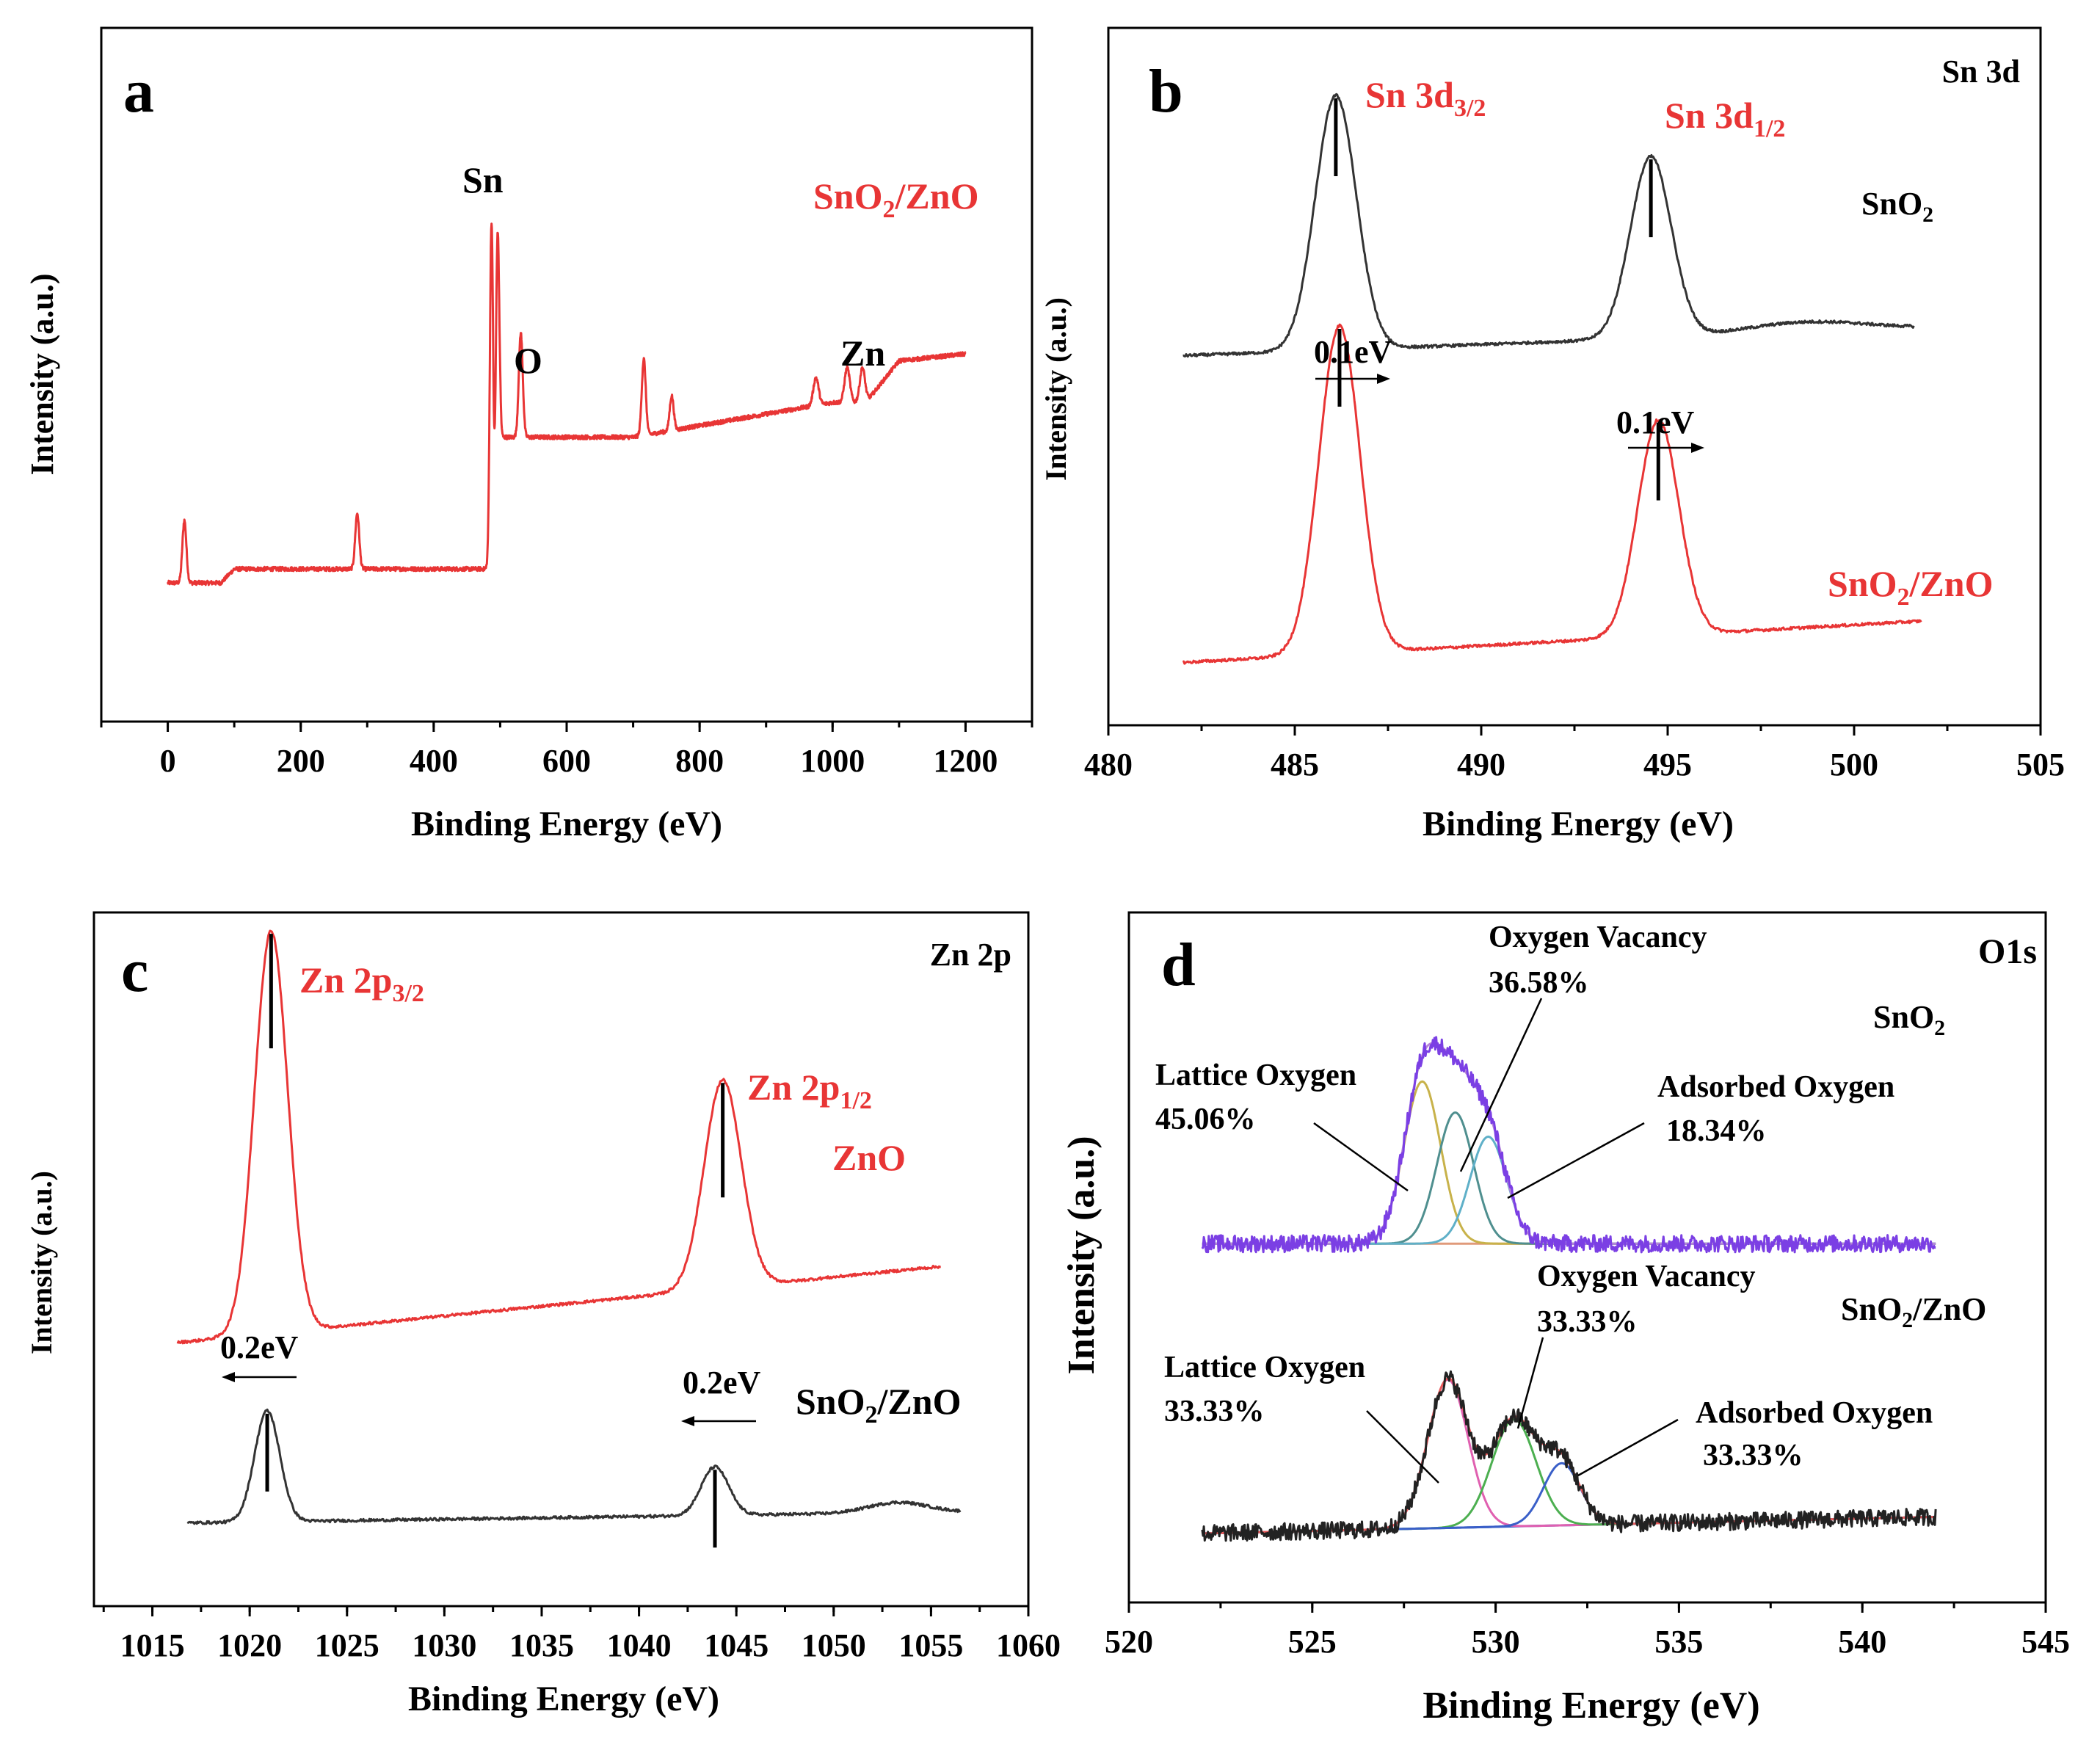  What do you see at coordinates (541, 1645) in the screenshot?
I see `panel-c-tick-label: 1035` at bounding box center [541, 1645].